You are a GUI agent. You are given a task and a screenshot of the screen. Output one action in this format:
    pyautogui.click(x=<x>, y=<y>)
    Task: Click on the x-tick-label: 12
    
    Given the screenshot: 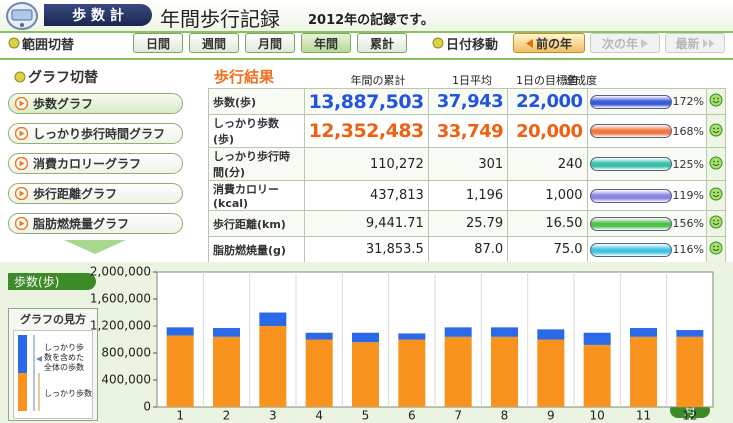 What is the action you would take?
    pyautogui.click(x=689, y=416)
    